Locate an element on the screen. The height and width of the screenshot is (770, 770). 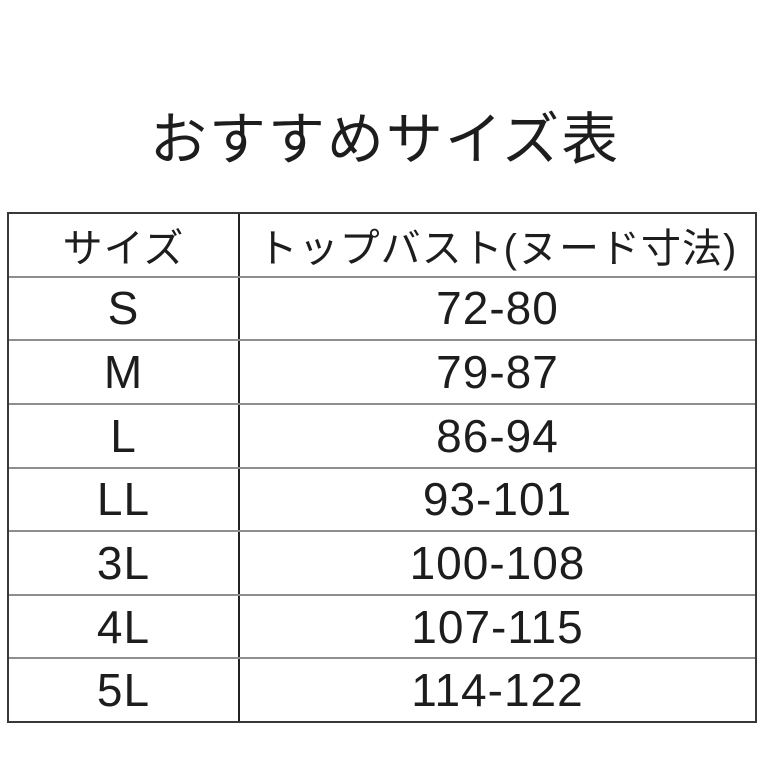
bust-cell: 100-108 is located at coordinates (497, 562).